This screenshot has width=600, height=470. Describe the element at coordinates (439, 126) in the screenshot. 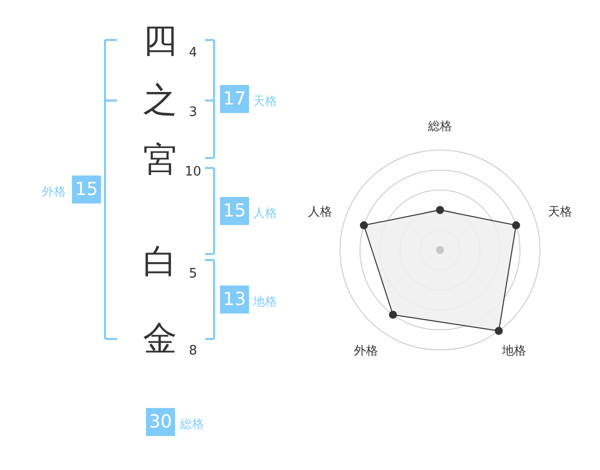

I see `spoke-label: 総格` at that location.